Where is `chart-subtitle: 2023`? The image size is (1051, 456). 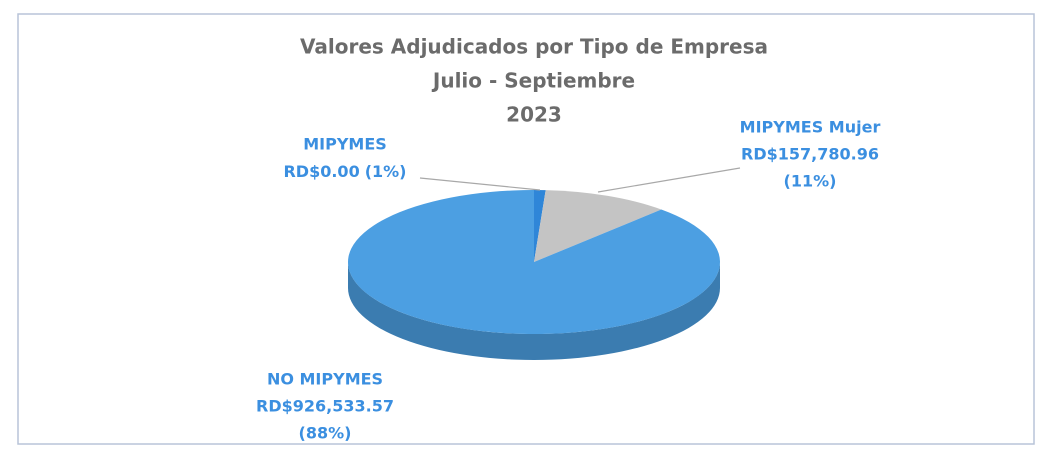 chart-subtitle: 2023 is located at coordinates (534, 115).